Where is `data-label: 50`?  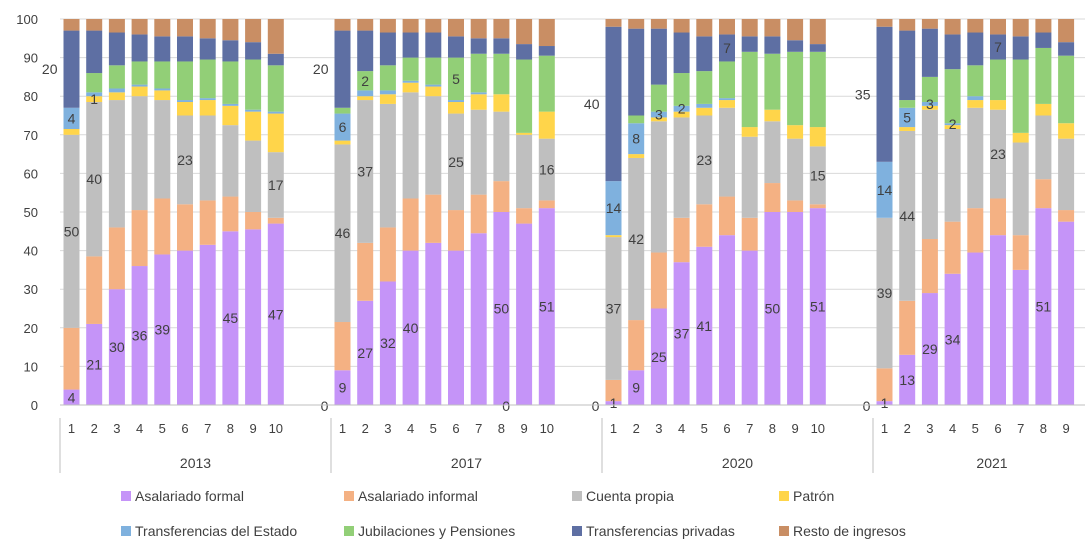 data-label: 50 is located at coordinates (502, 309).